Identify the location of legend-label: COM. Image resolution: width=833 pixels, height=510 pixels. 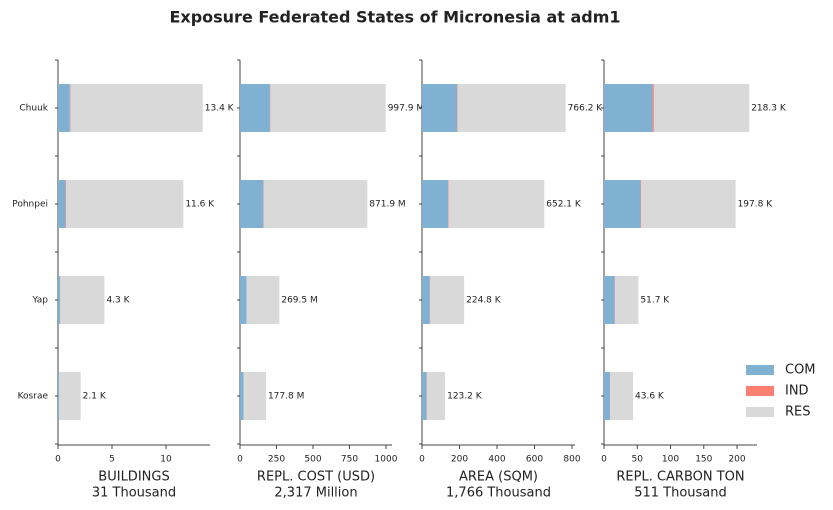
(800, 370).